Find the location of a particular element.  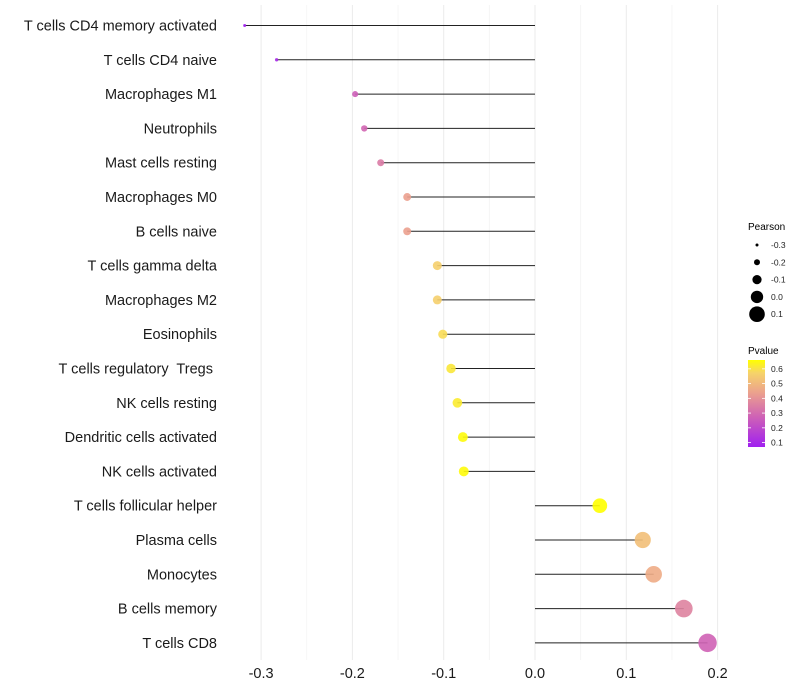

x-tick-label: 0.2 is located at coordinates (718, 674).